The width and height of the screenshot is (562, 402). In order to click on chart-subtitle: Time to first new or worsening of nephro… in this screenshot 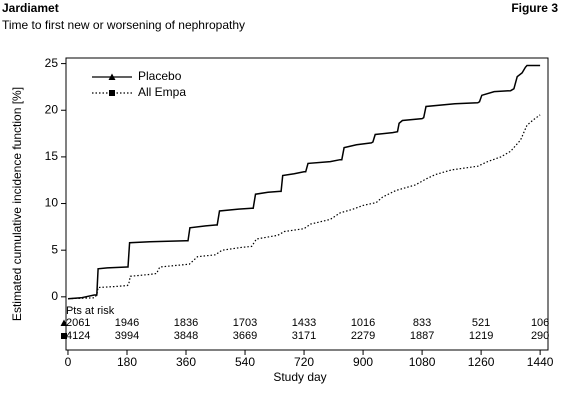, I will do `click(123, 25)`.